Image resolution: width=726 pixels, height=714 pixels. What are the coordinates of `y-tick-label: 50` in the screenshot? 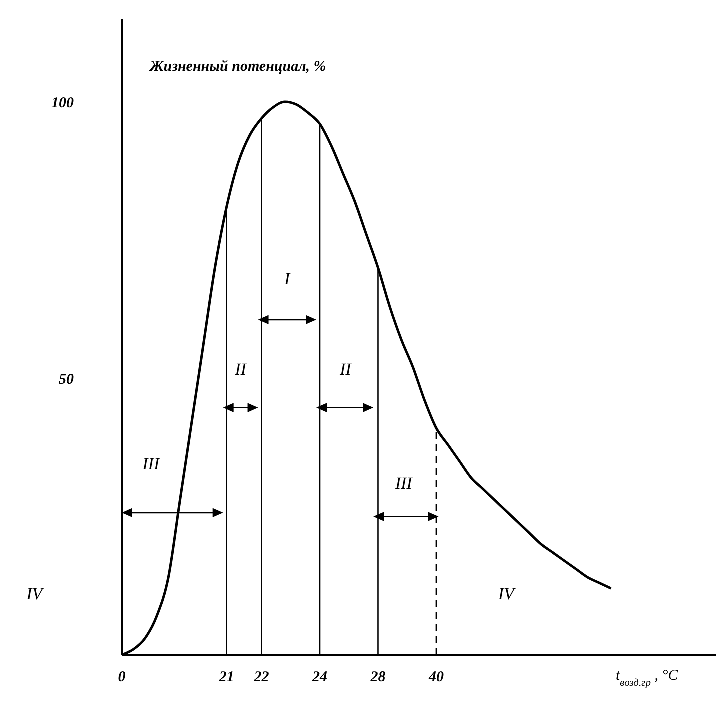 It's located at (66, 380).